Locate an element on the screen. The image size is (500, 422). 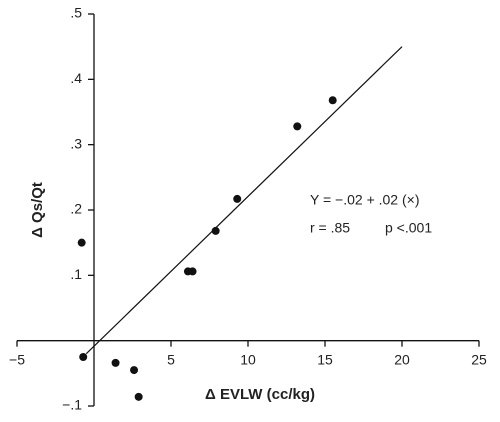
annotation: p <.001 is located at coordinates (408, 228).